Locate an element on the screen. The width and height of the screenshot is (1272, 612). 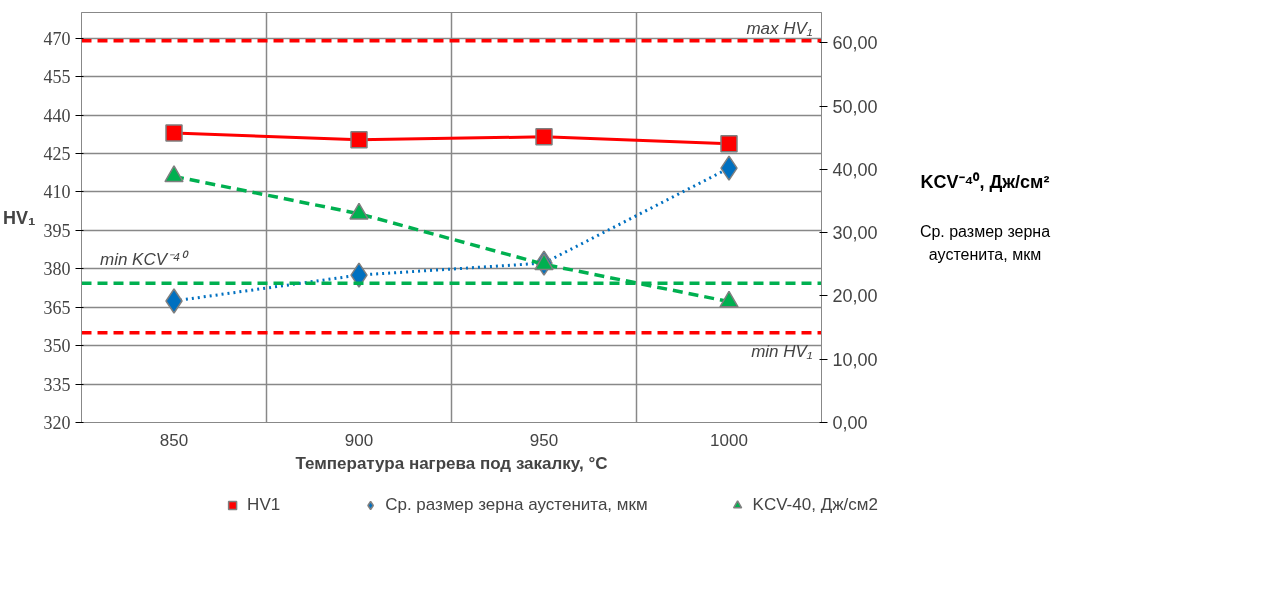
y-tick-label: 410 is located at coordinates (57, 192).